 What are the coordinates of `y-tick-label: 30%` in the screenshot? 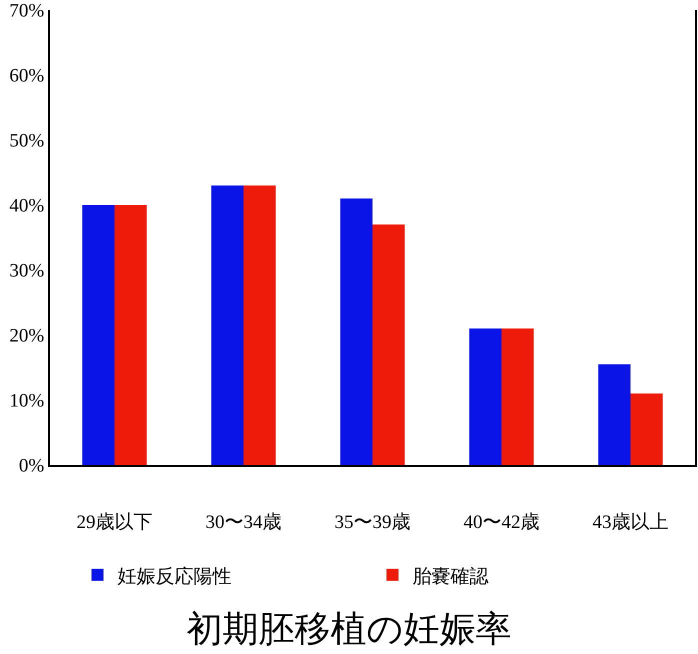 It's located at (26, 271).